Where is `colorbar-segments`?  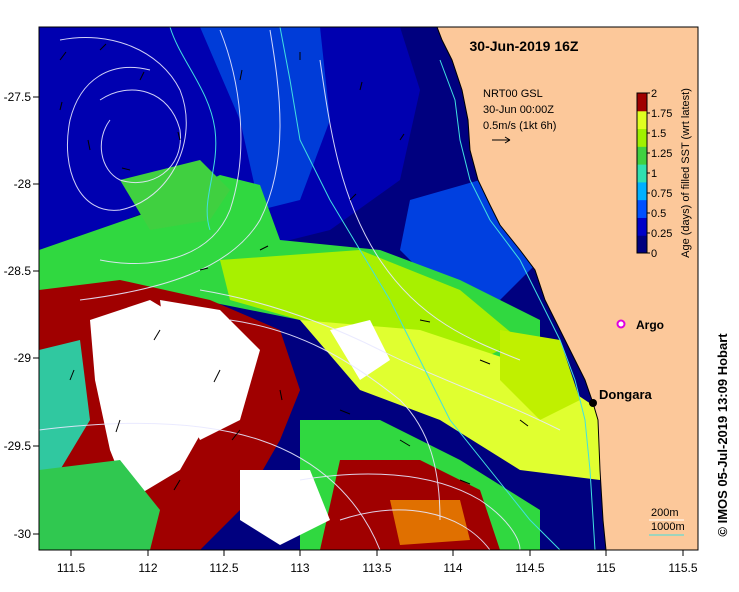
colorbar-segments is located at coordinates (642, 173).